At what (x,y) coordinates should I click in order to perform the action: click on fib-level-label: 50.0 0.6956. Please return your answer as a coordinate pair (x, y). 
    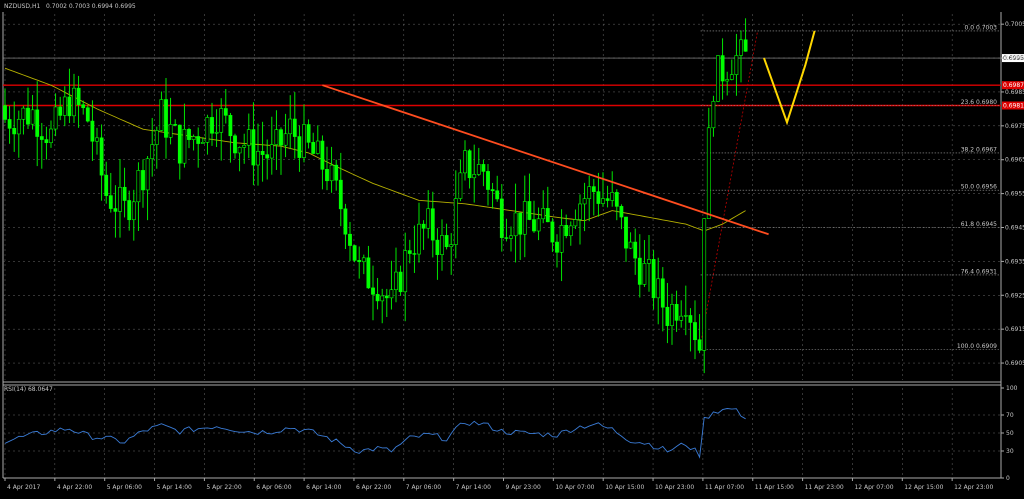
    Looking at the image, I should click on (979, 187).